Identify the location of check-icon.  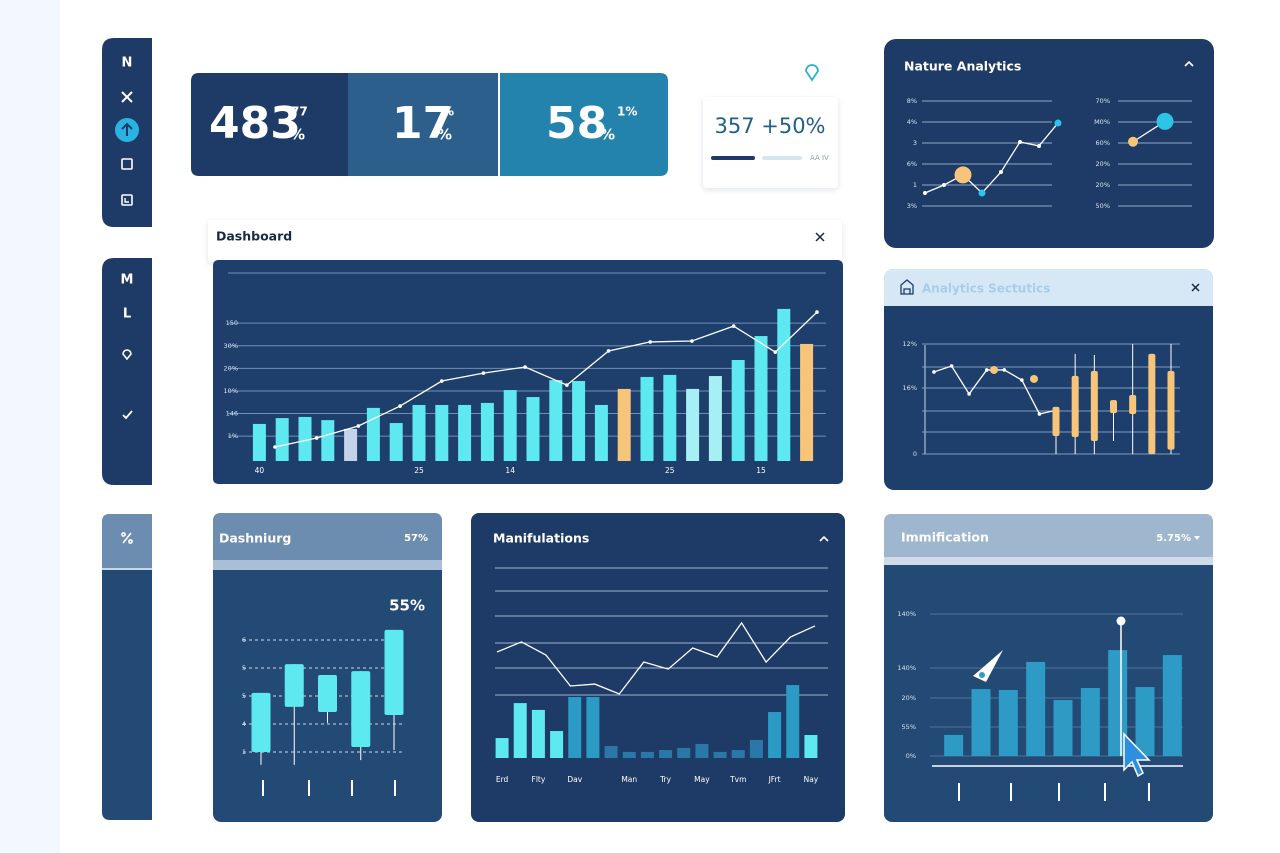
(127, 415).